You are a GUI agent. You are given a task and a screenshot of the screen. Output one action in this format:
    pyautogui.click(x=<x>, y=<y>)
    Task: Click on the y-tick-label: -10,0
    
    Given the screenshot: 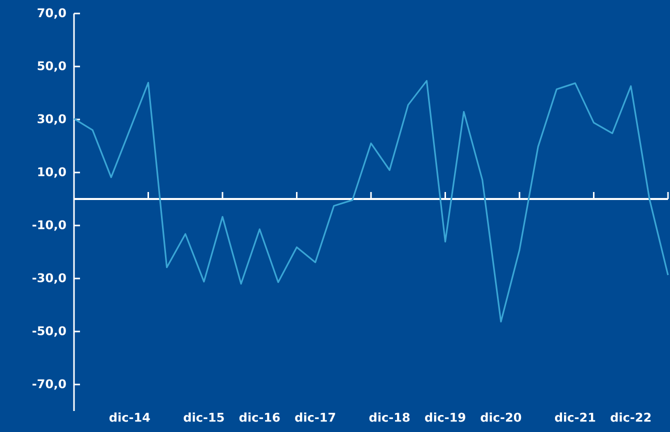 What is the action you would take?
    pyautogui.click(x=49, y=225)
    